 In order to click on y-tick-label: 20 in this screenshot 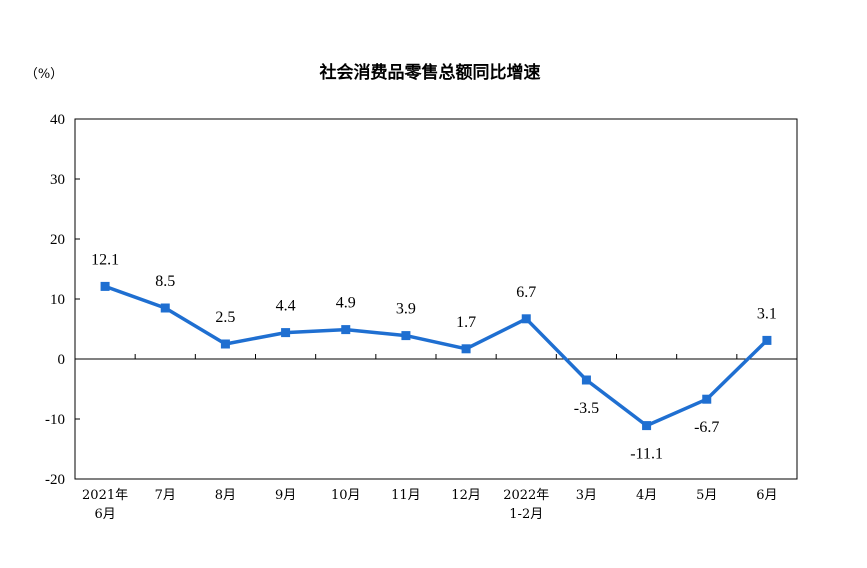, I will do `click(57, 240)`.